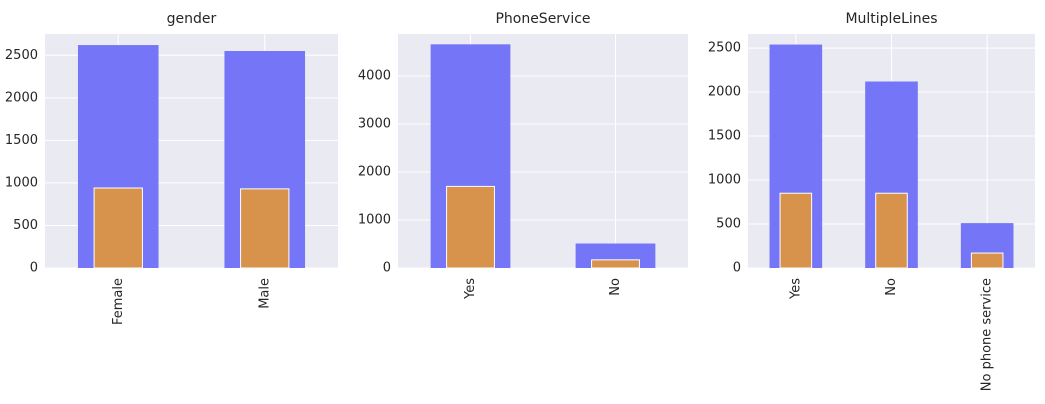 The image size is (1045, 404). Describe the element at coordinates (264, 293) in the screenshot. I see `x-tick-label: Male` at that location.